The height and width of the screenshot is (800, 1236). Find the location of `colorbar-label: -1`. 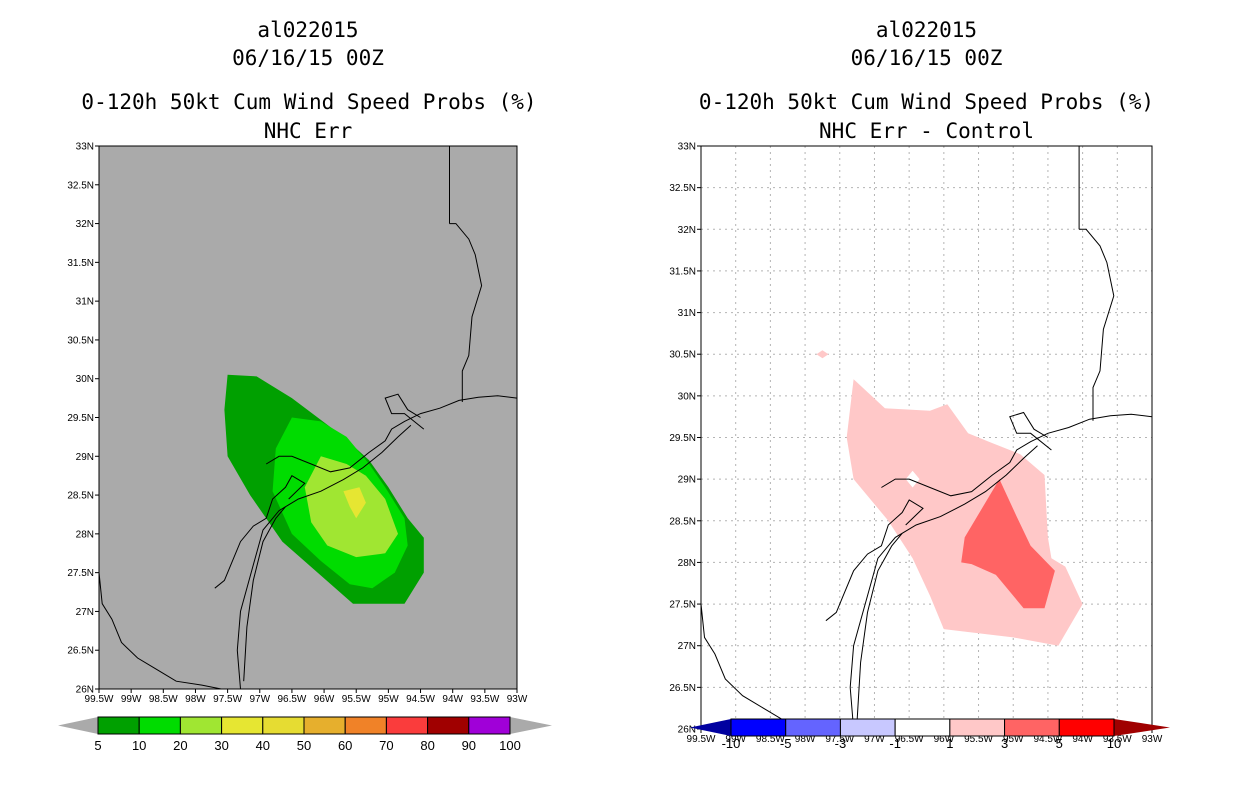

colorbar-label: -1 is located at coordinates (895, 743).